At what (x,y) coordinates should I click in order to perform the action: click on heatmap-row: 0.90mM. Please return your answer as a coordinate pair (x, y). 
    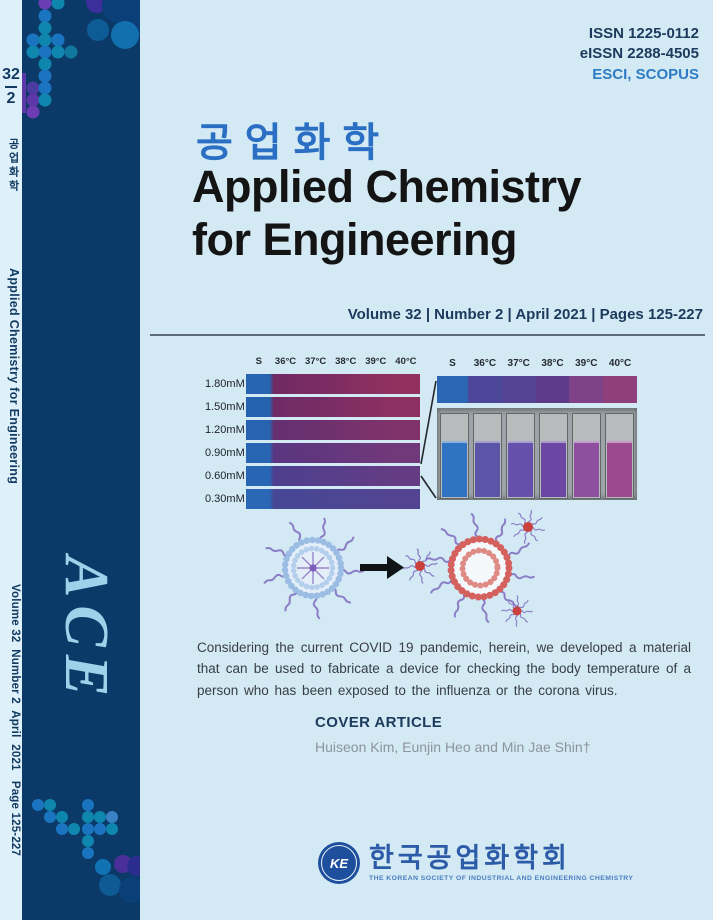
    Looking at the image, I should click on (312, 452).